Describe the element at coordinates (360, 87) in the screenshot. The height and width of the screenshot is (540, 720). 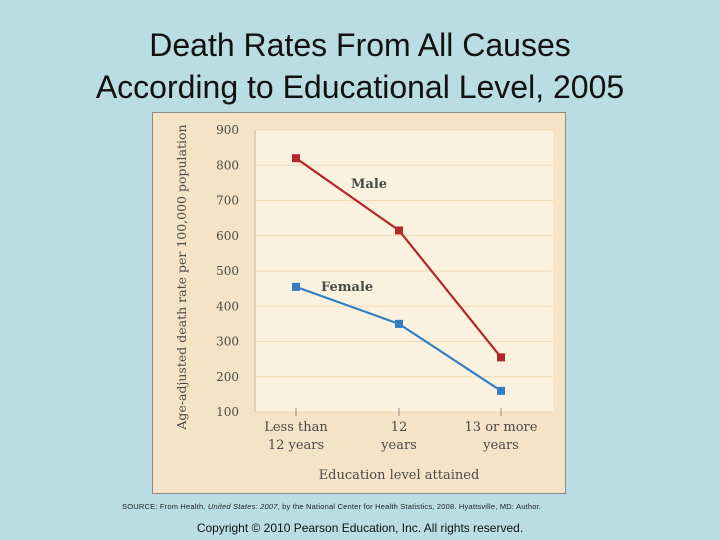
I see `slide-title-line-2: According to Educational Level, 2005` at that location.